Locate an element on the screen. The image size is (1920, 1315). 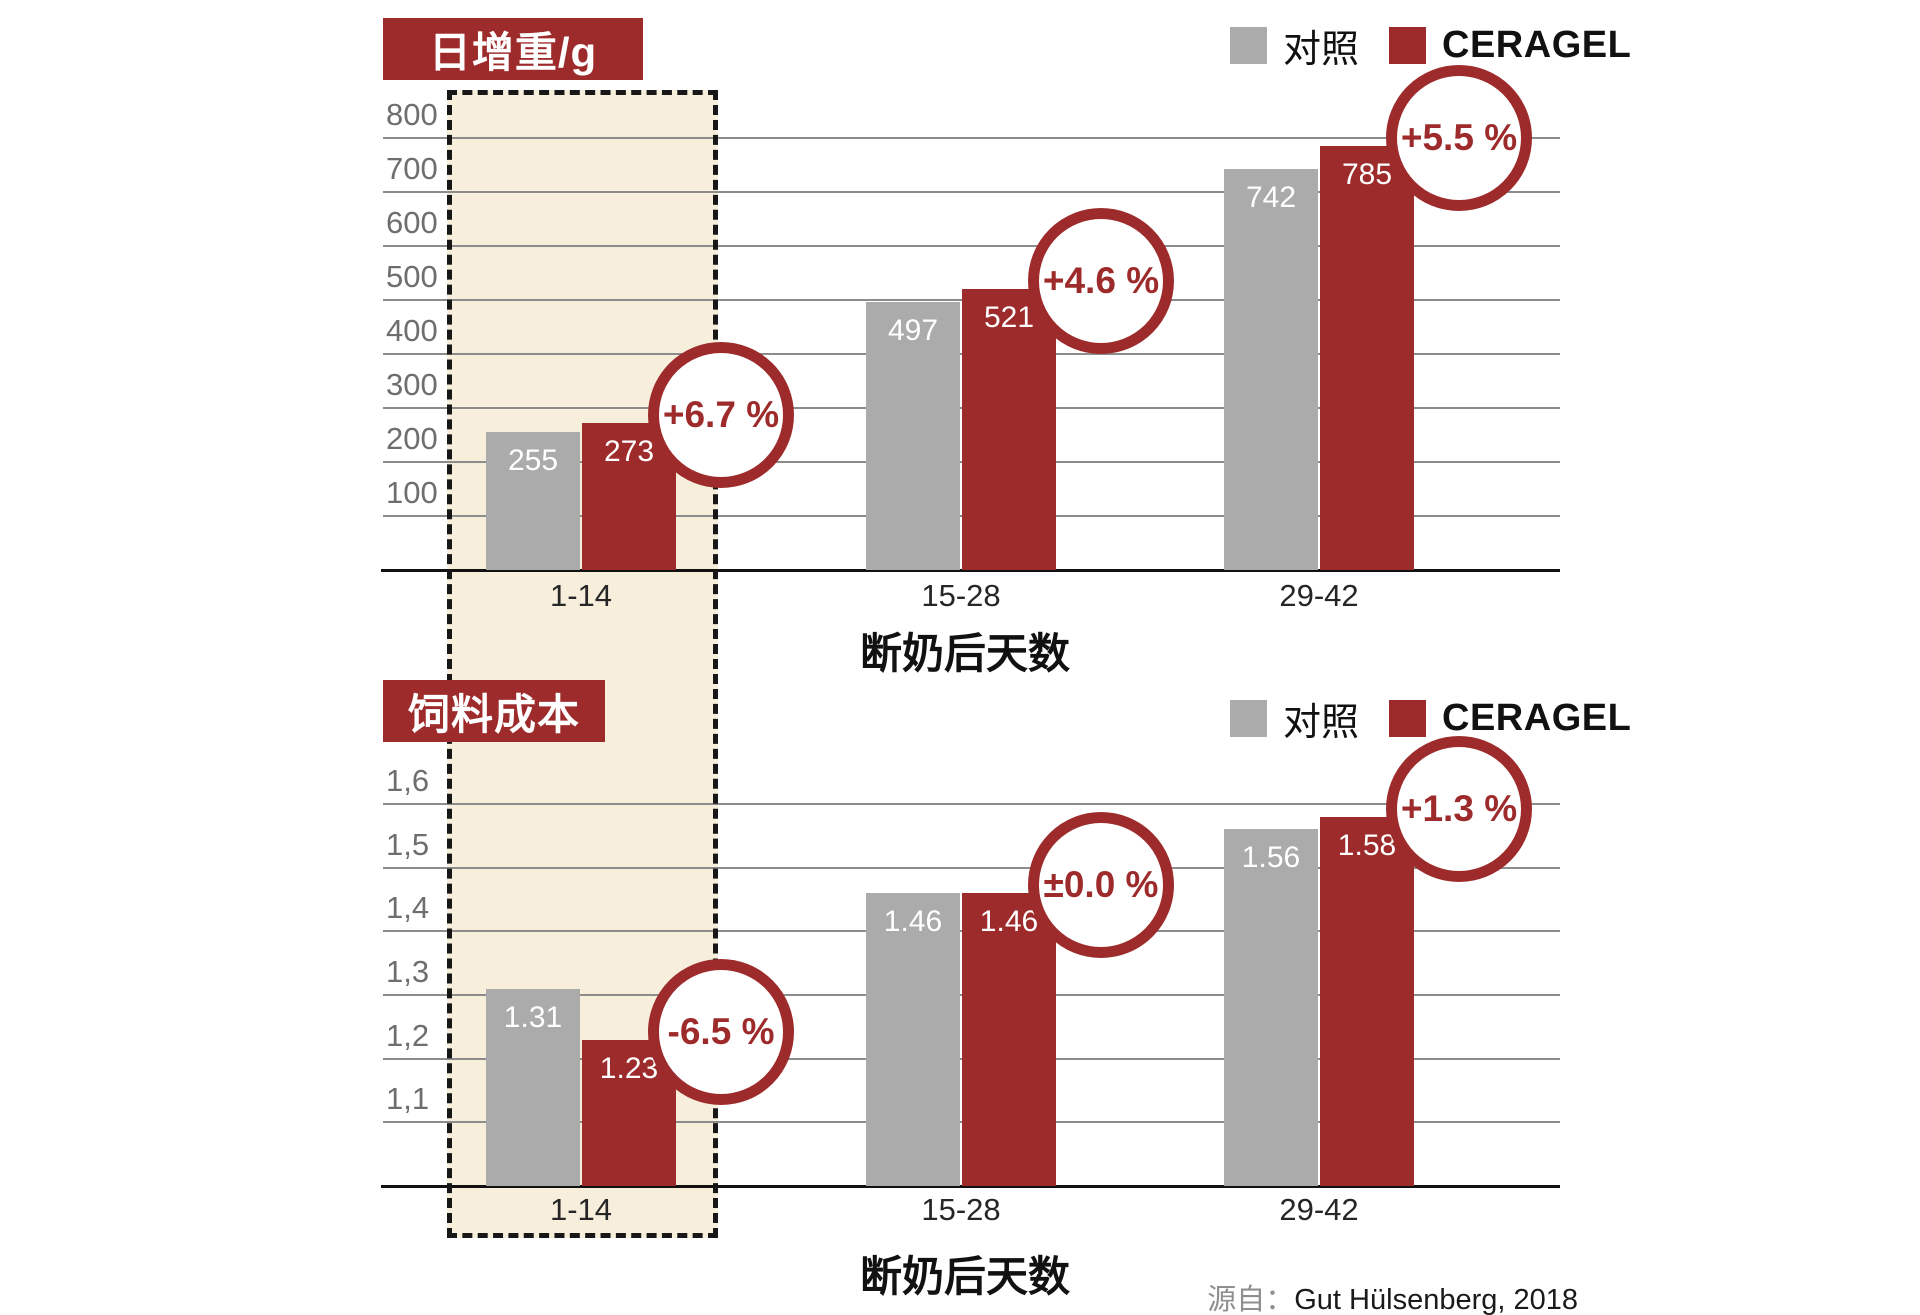
percent-change-badge: +5.5 % is located at coordinates (1459, 138).